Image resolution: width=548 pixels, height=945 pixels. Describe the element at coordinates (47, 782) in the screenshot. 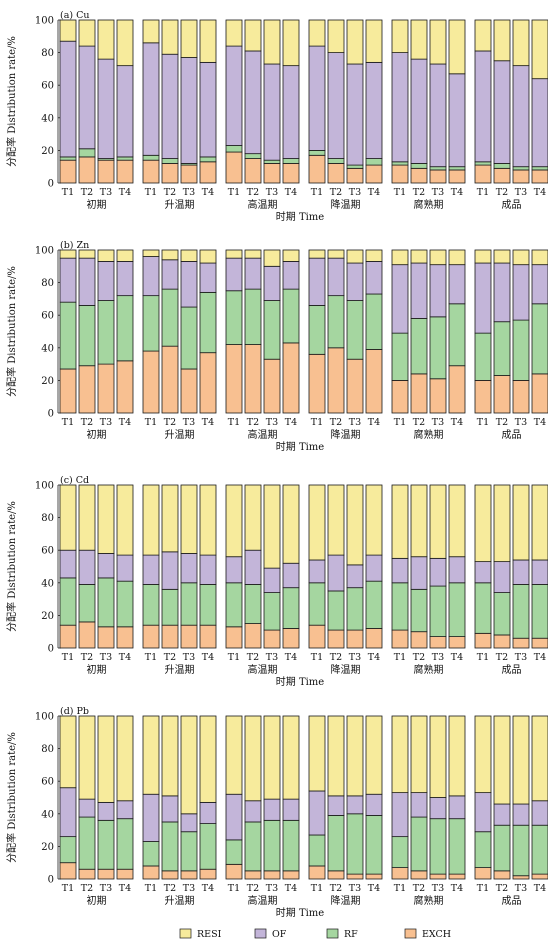

I see `y-tick-label: 60` at that location.